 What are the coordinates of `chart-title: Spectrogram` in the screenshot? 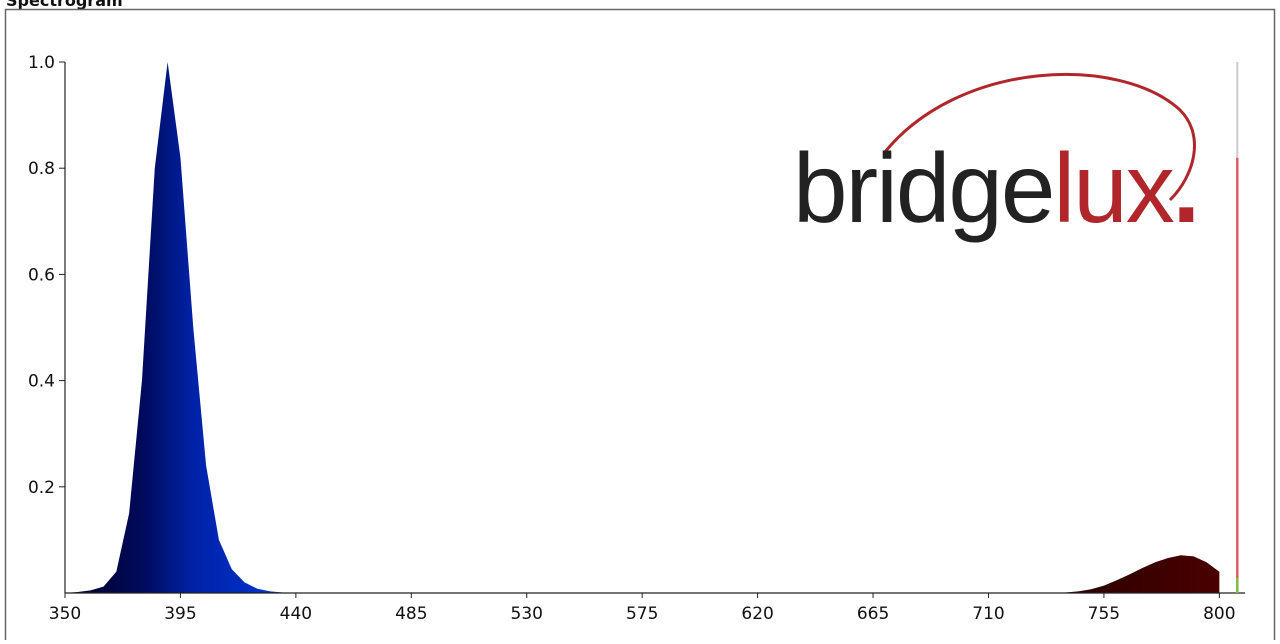 It's located at (64, 5).